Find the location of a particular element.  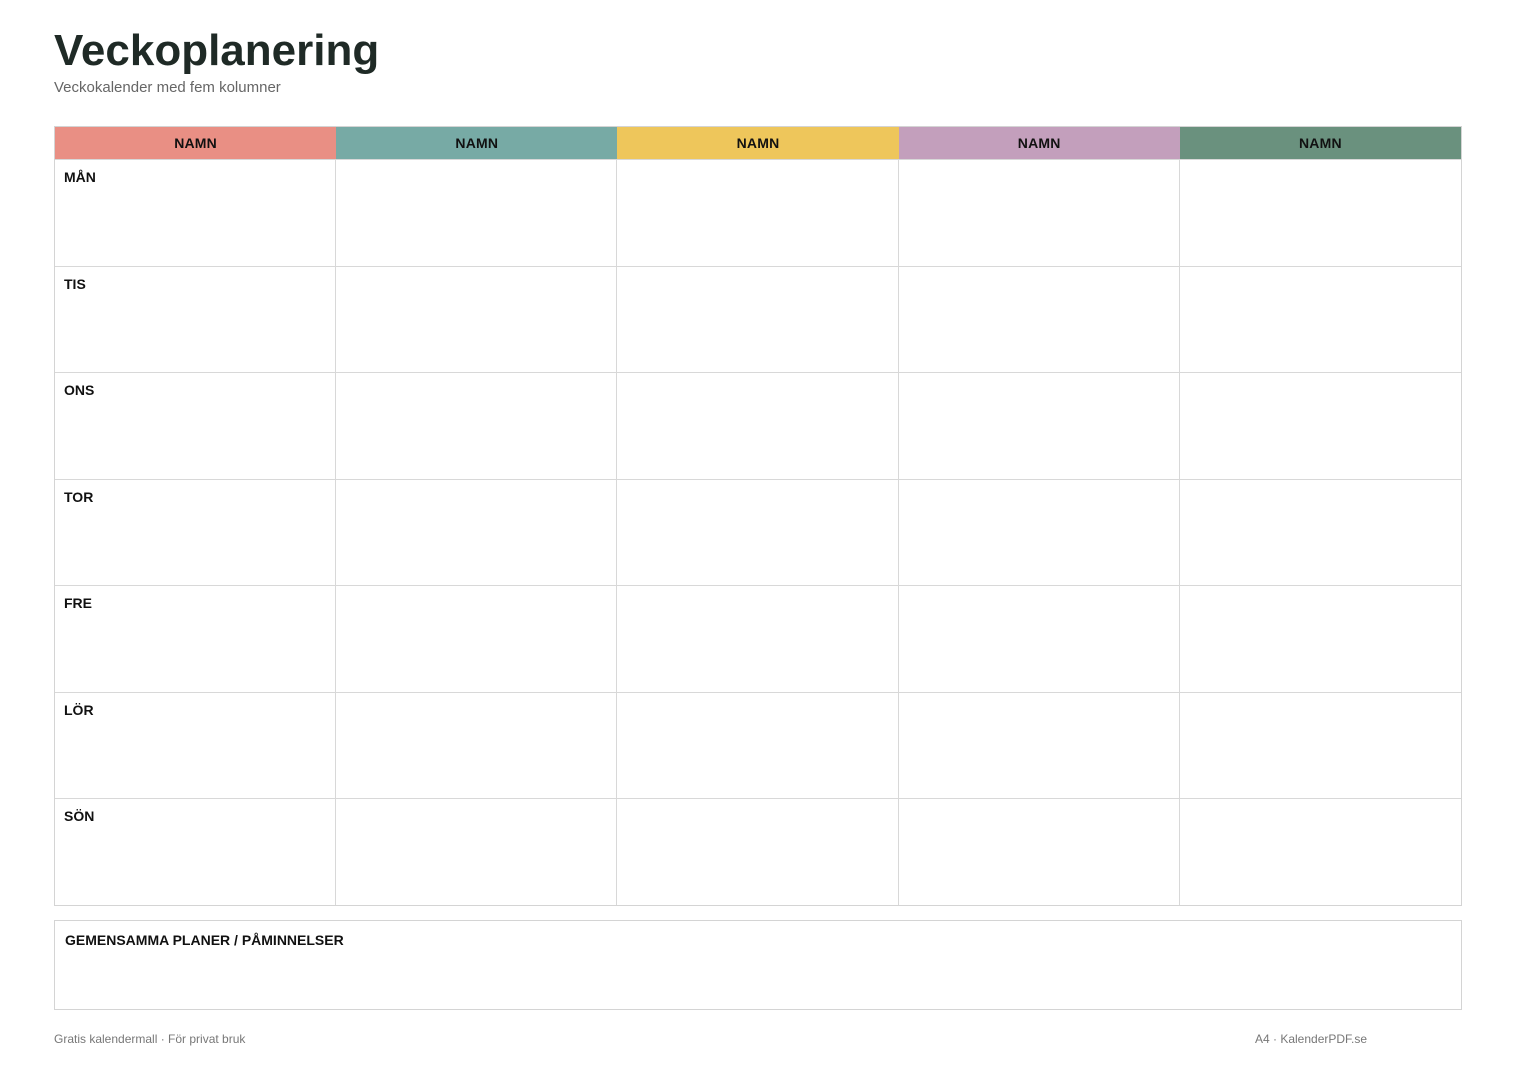

day-cell: ONS is located at coordinates (196, 425).